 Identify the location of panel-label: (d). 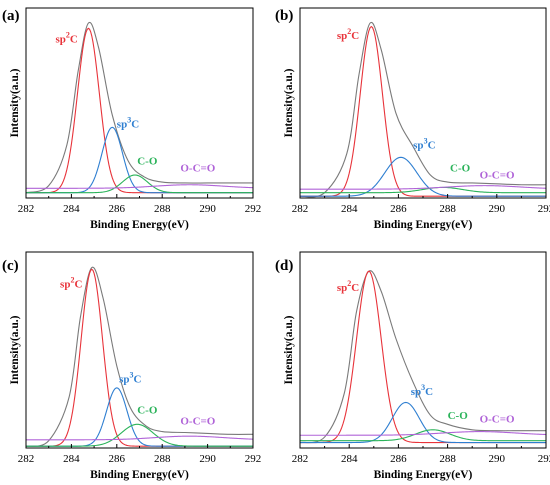
(284, 266).